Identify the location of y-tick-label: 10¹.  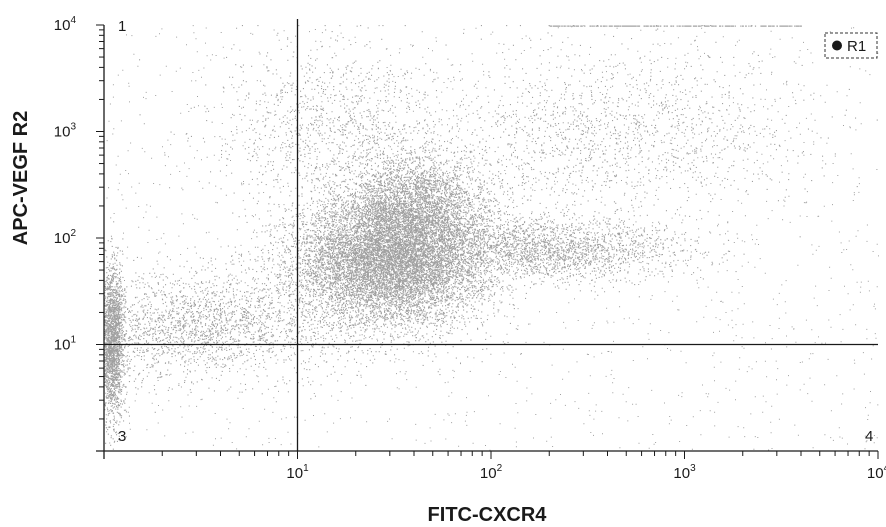
(65, 344).